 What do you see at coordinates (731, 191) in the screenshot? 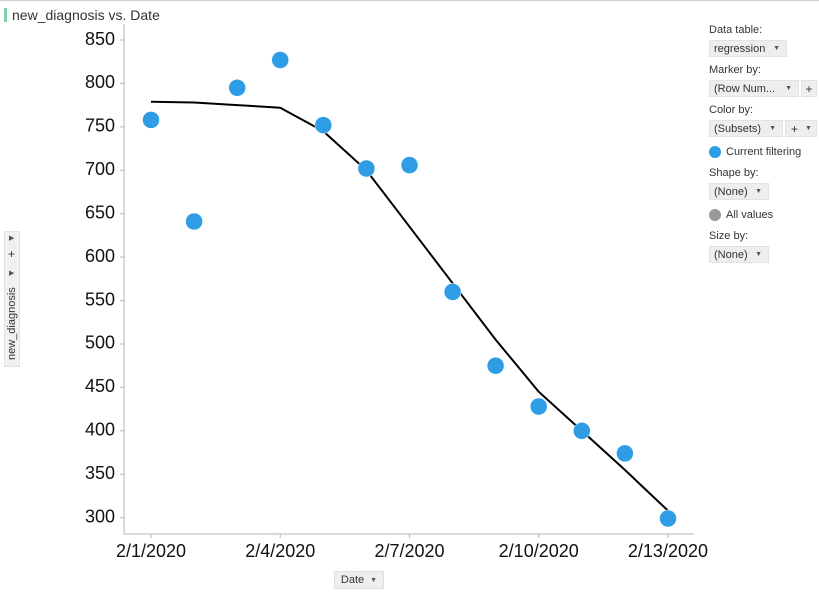
I see `shape-by-value: (None)` at bounding box center [731, 191].